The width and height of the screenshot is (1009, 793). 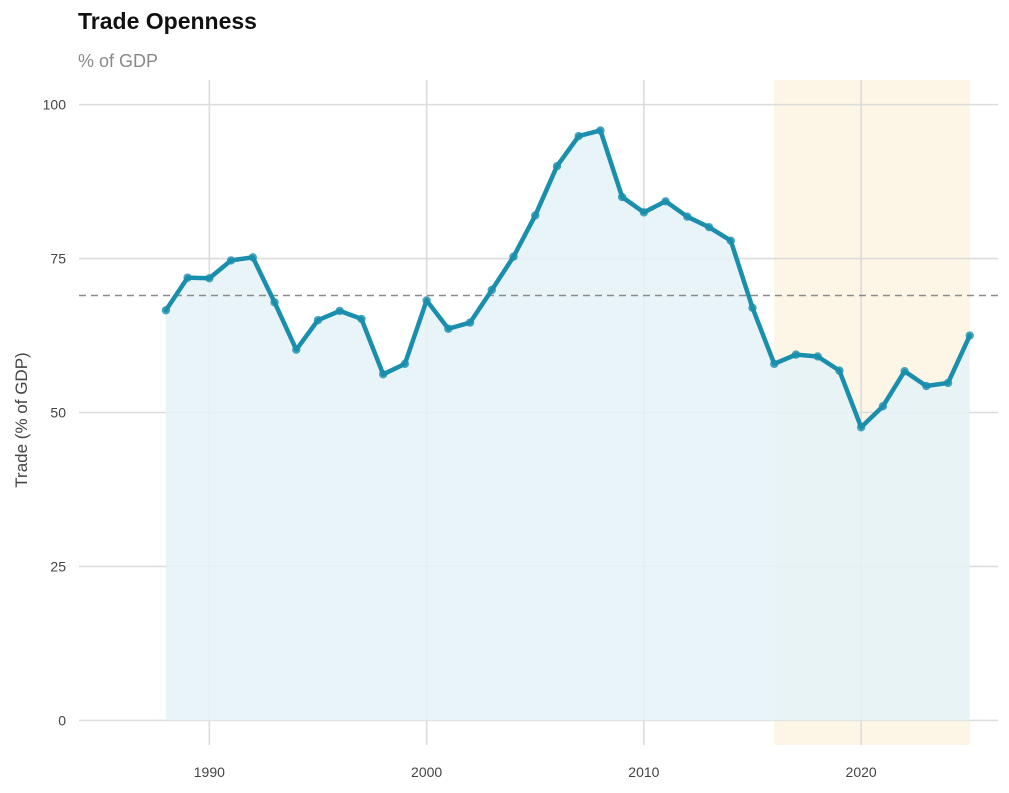 I want to click on x-tick-label: 2020, so click(x=861, y=772).